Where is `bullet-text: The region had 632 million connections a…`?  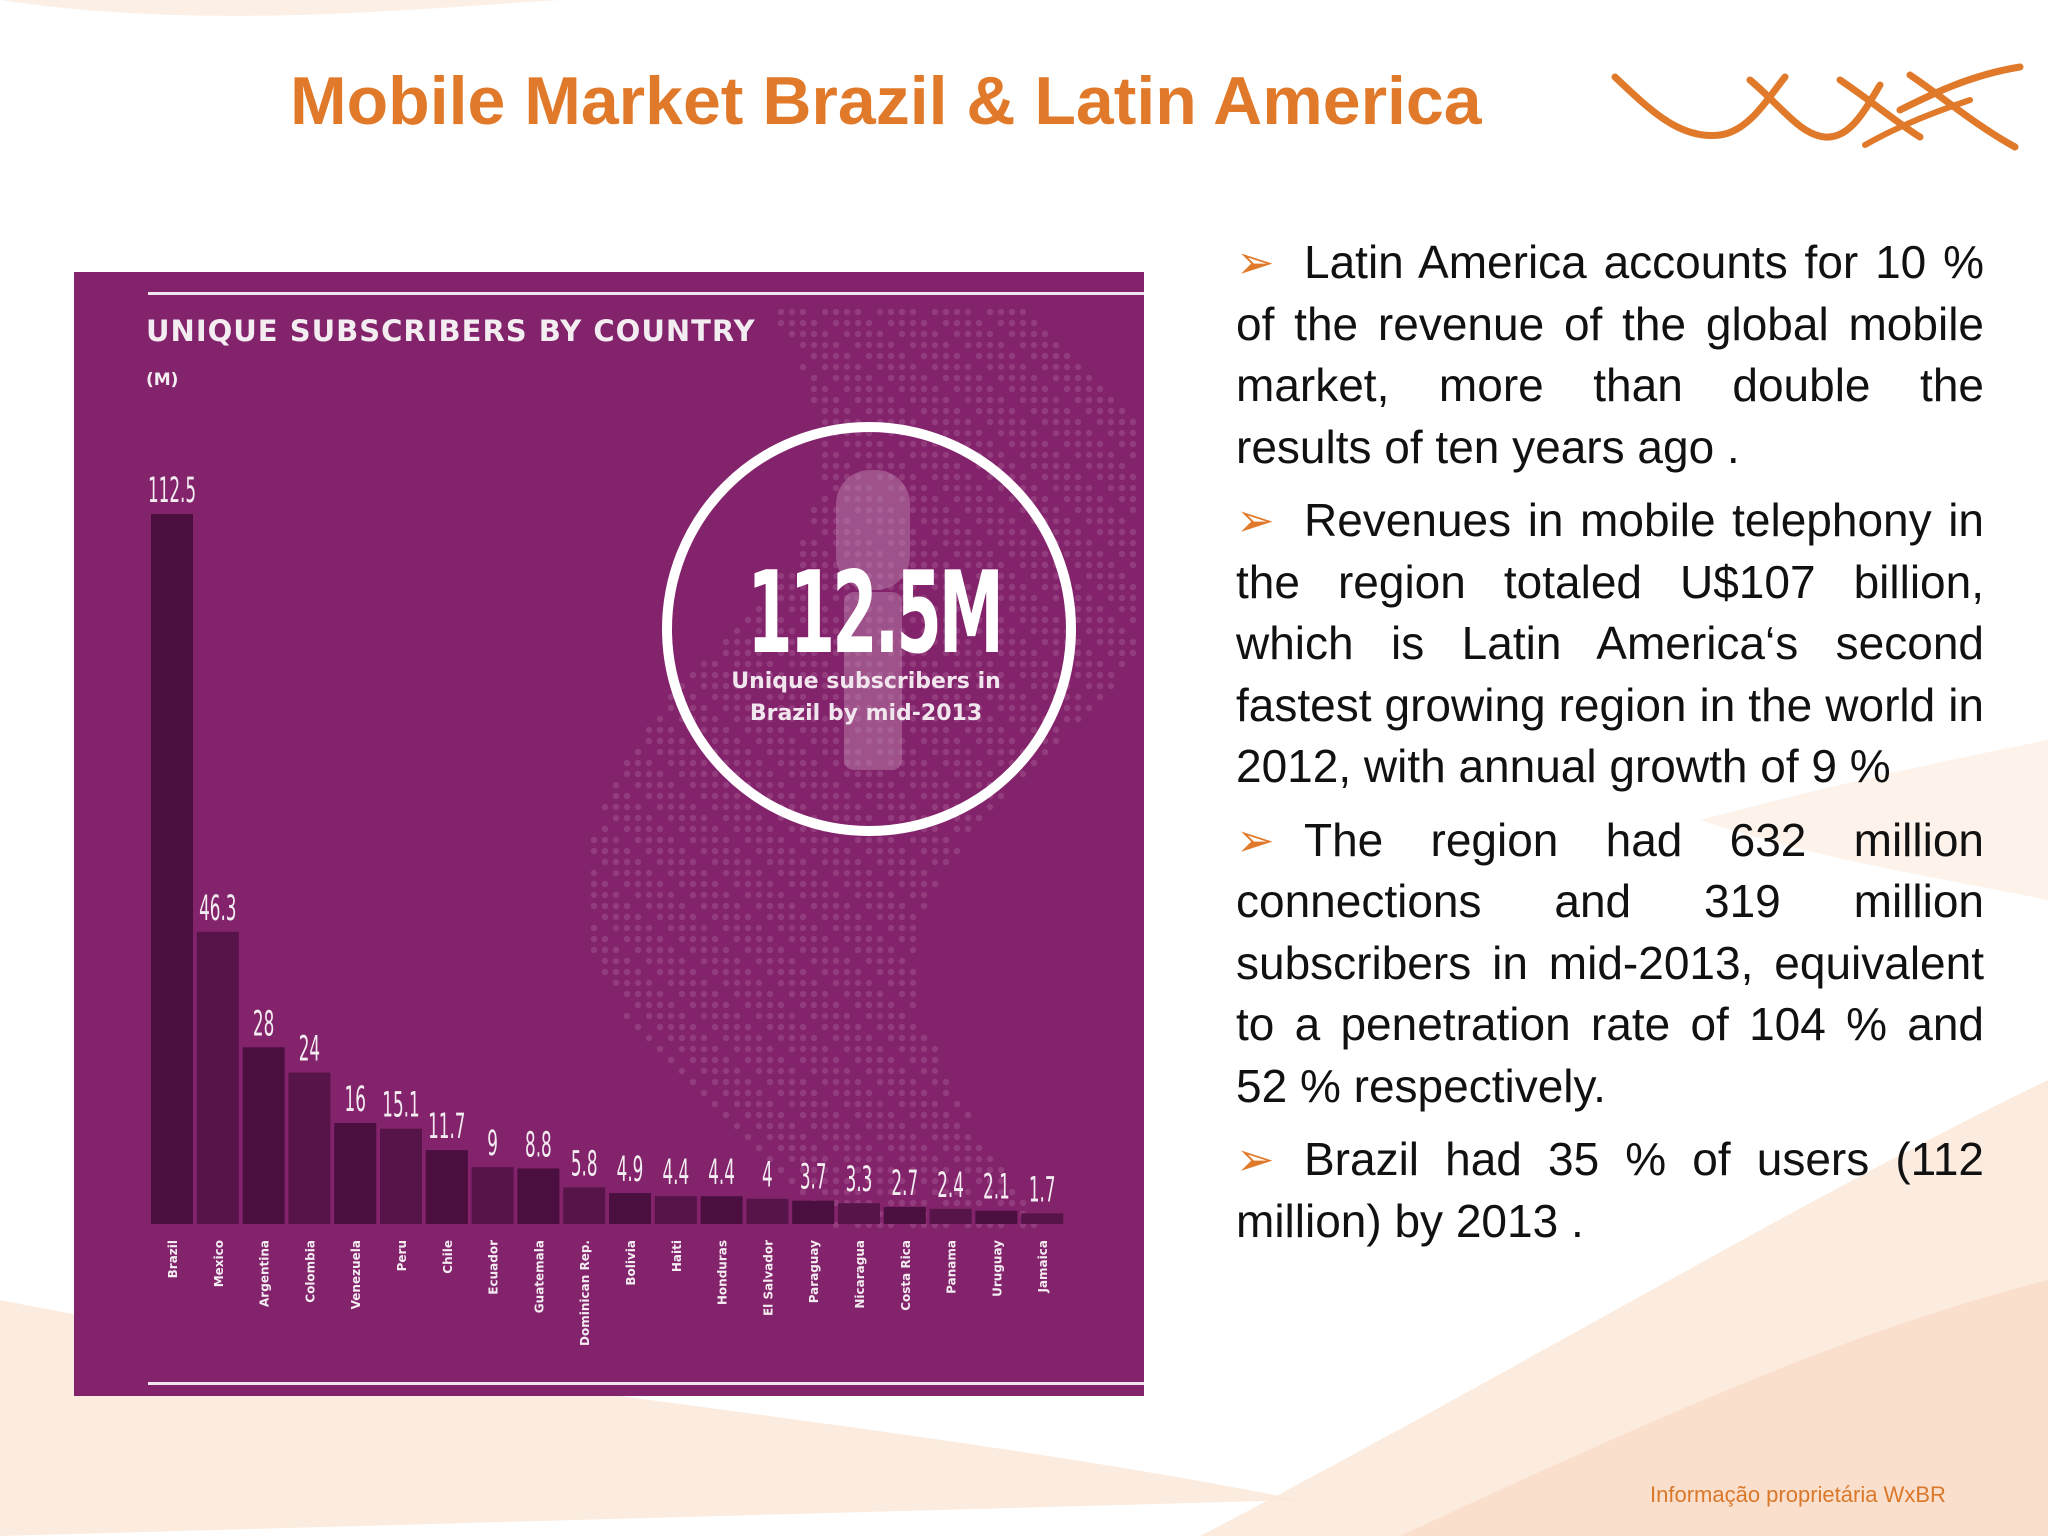 bullet-text: The region had 632 million connections a… is located at coordinates (1610, 962).